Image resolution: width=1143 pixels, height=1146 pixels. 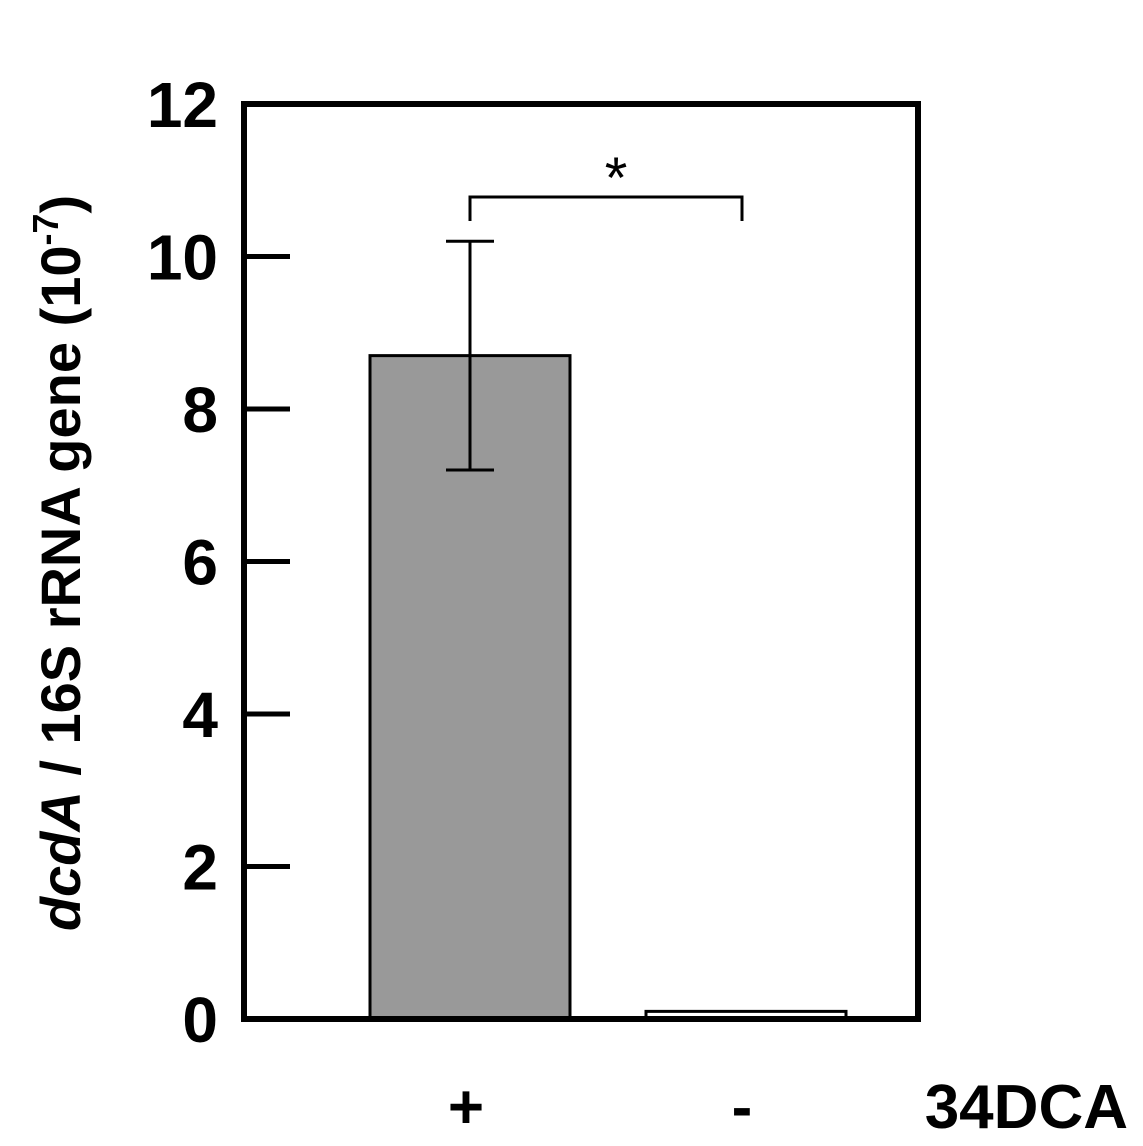 I want to click on x-category-label: -, so click(x=742, y=1107).